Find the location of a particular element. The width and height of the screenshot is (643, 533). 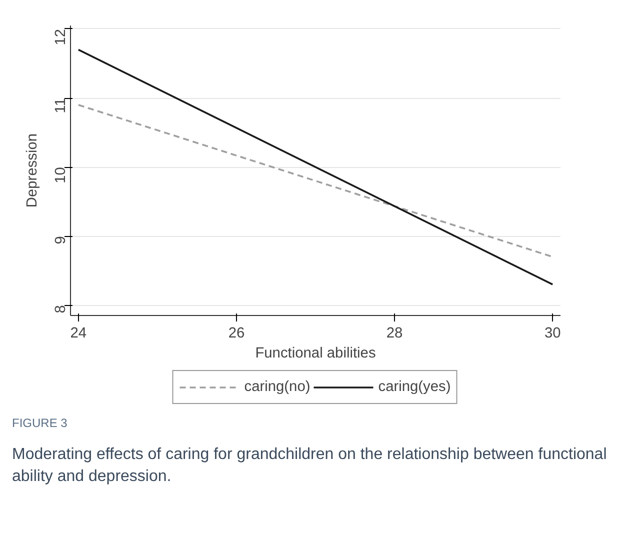

x-tick-label: 30 is located at coordinates (552, 334).